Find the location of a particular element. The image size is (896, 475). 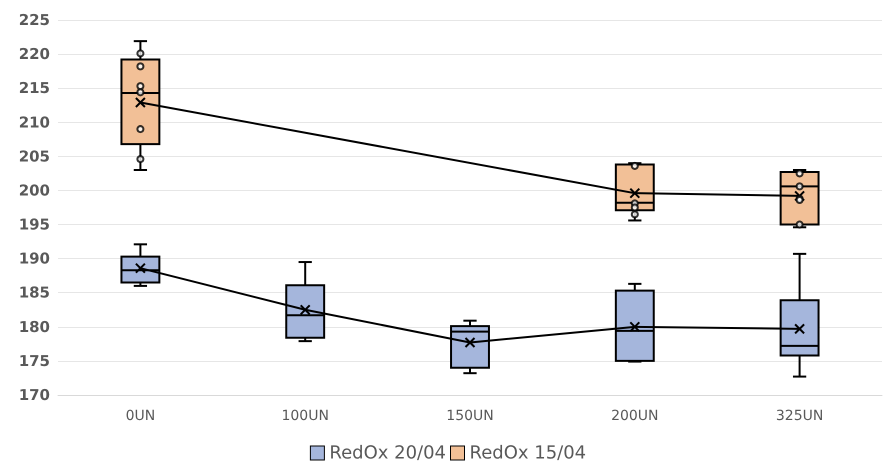

y-tick-label: 185 is located at coordinates (34, 293).